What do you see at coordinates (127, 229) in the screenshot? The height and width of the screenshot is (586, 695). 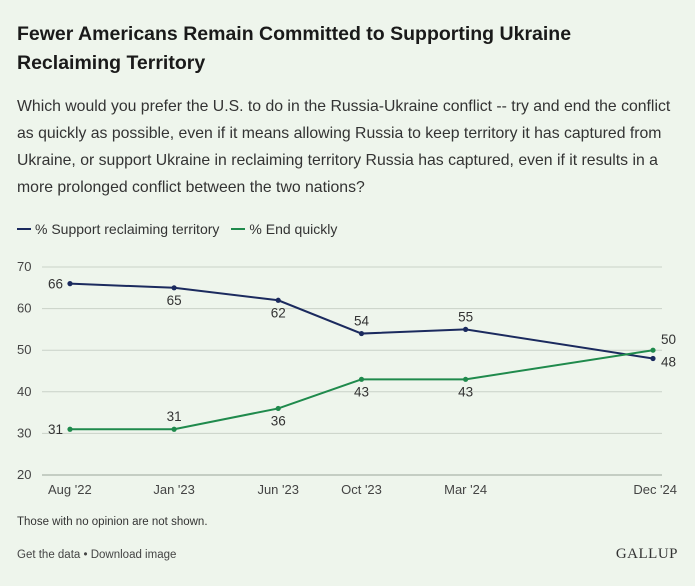 I see `legend-label-reclaim: % Support reclaiming territory` at bounding box center [127, 229].